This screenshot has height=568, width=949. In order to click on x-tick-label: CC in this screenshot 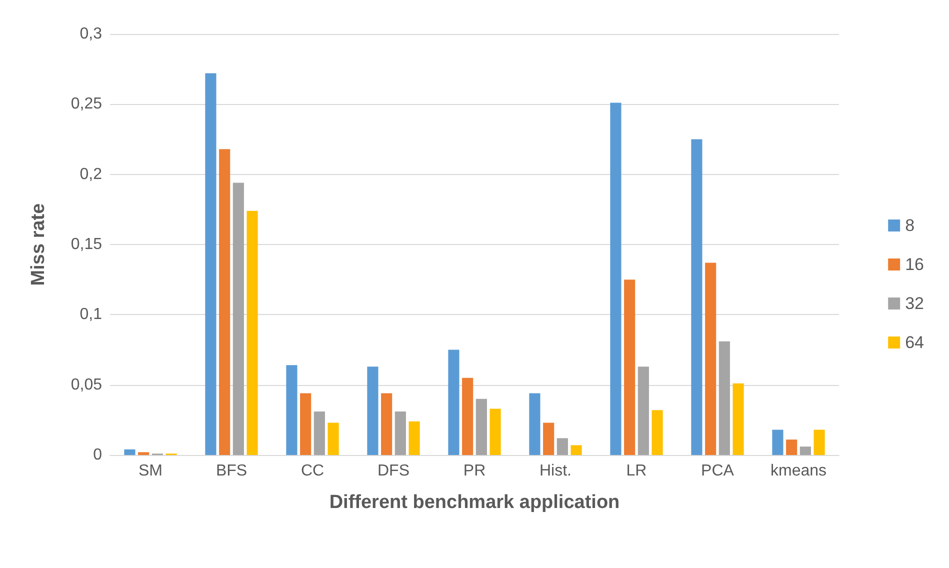, I will do `click(312, 471)`.